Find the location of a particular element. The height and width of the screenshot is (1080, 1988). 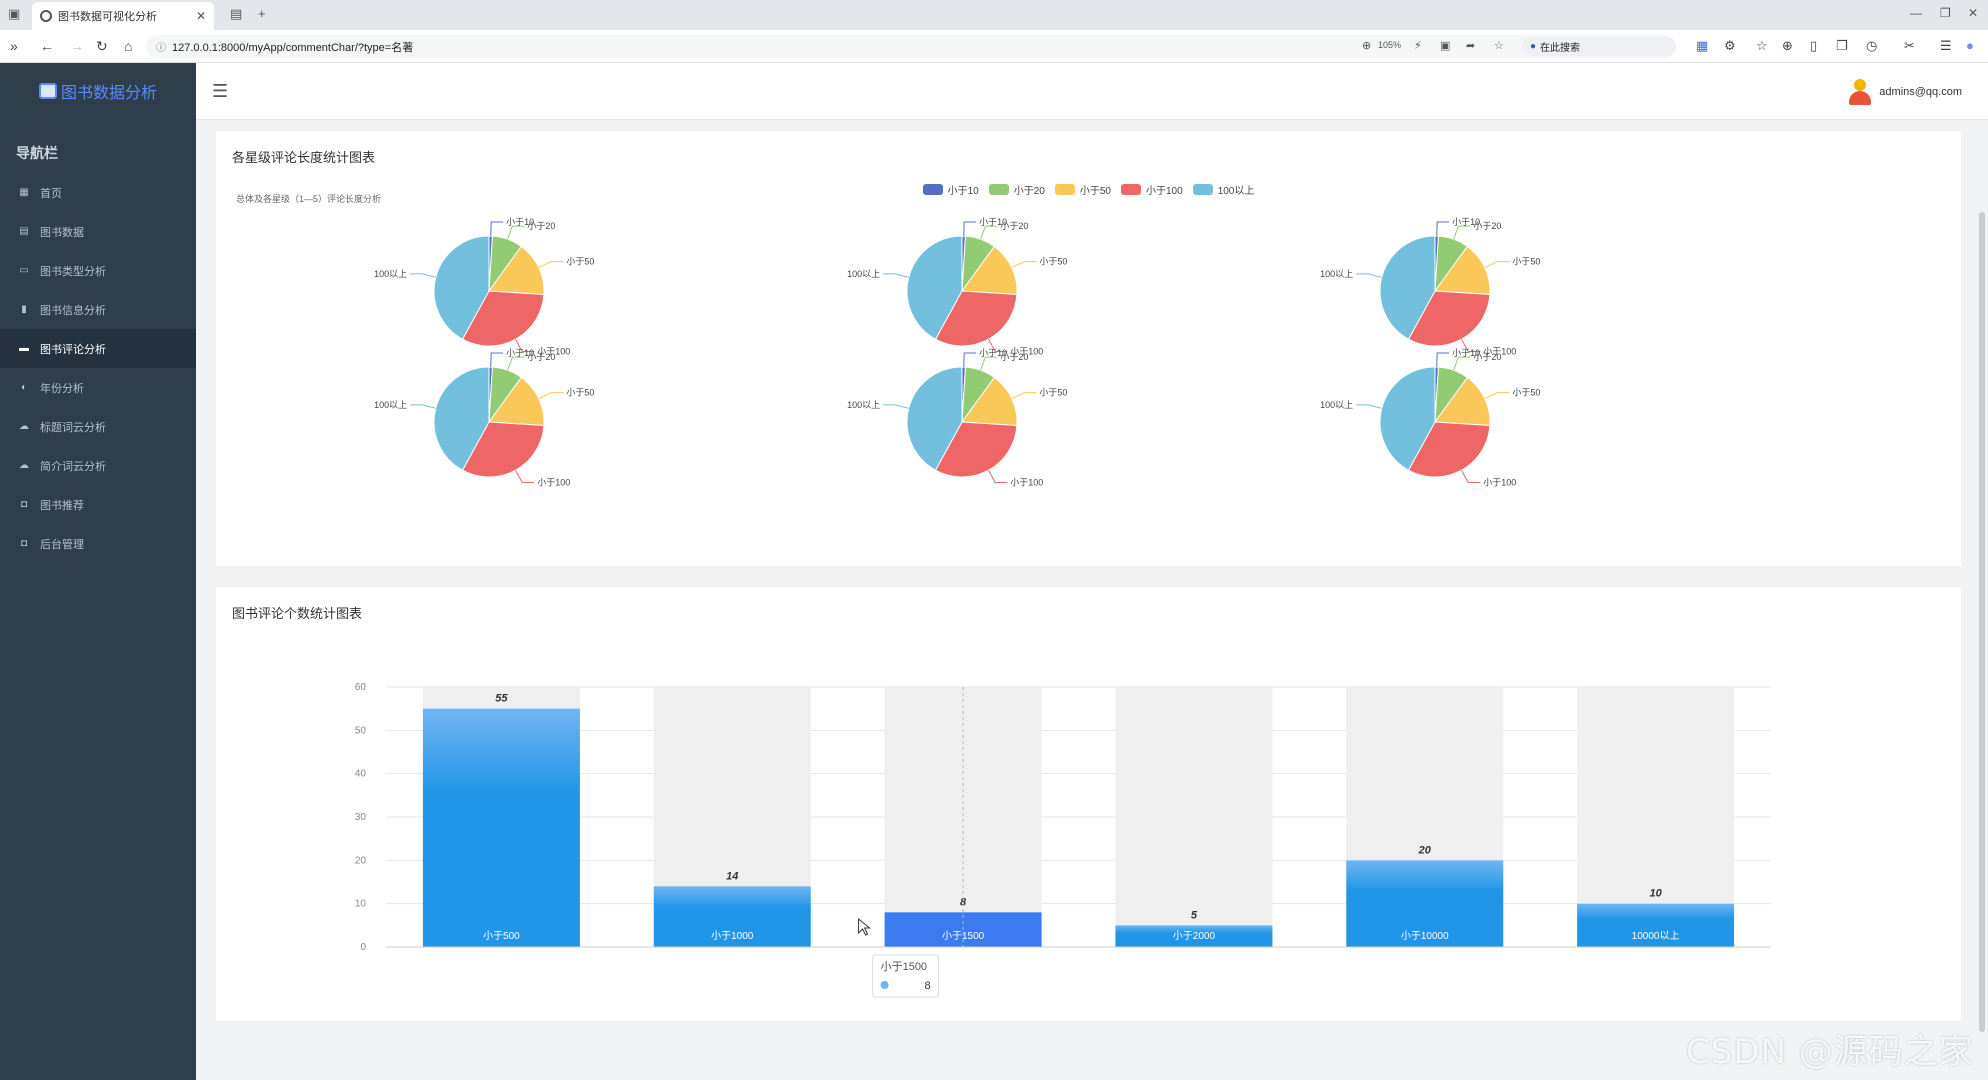

user-menu: admins@qq.com is located at coordinates (1905, 92).